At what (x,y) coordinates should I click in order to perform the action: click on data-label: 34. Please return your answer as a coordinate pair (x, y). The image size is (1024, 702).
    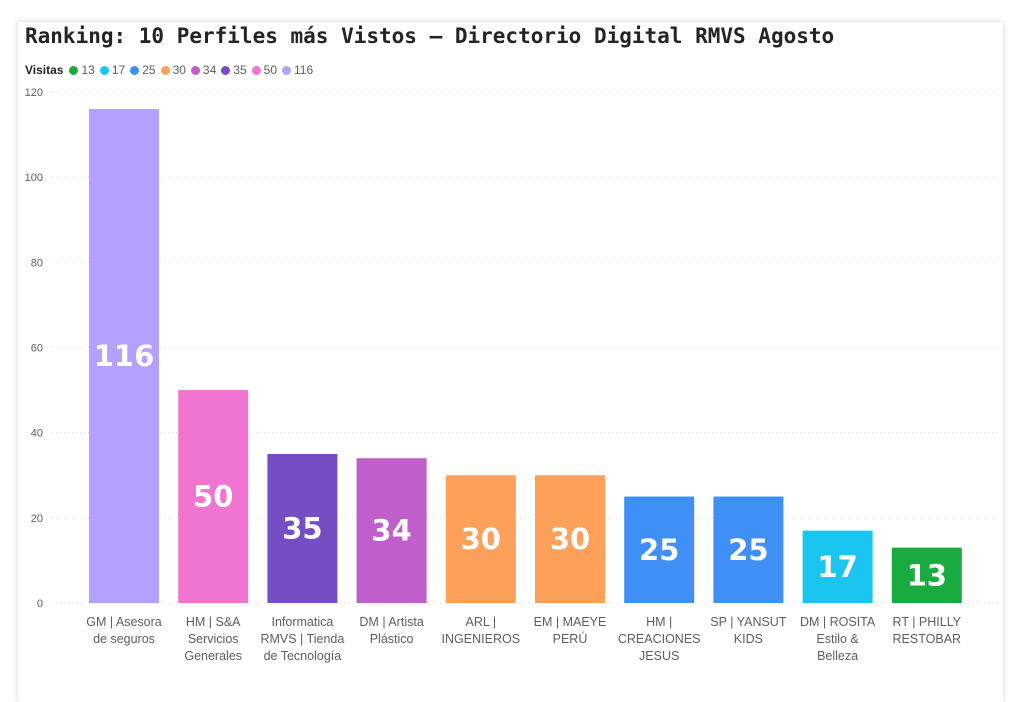
    Looking at the image, I should click on (391, 531).